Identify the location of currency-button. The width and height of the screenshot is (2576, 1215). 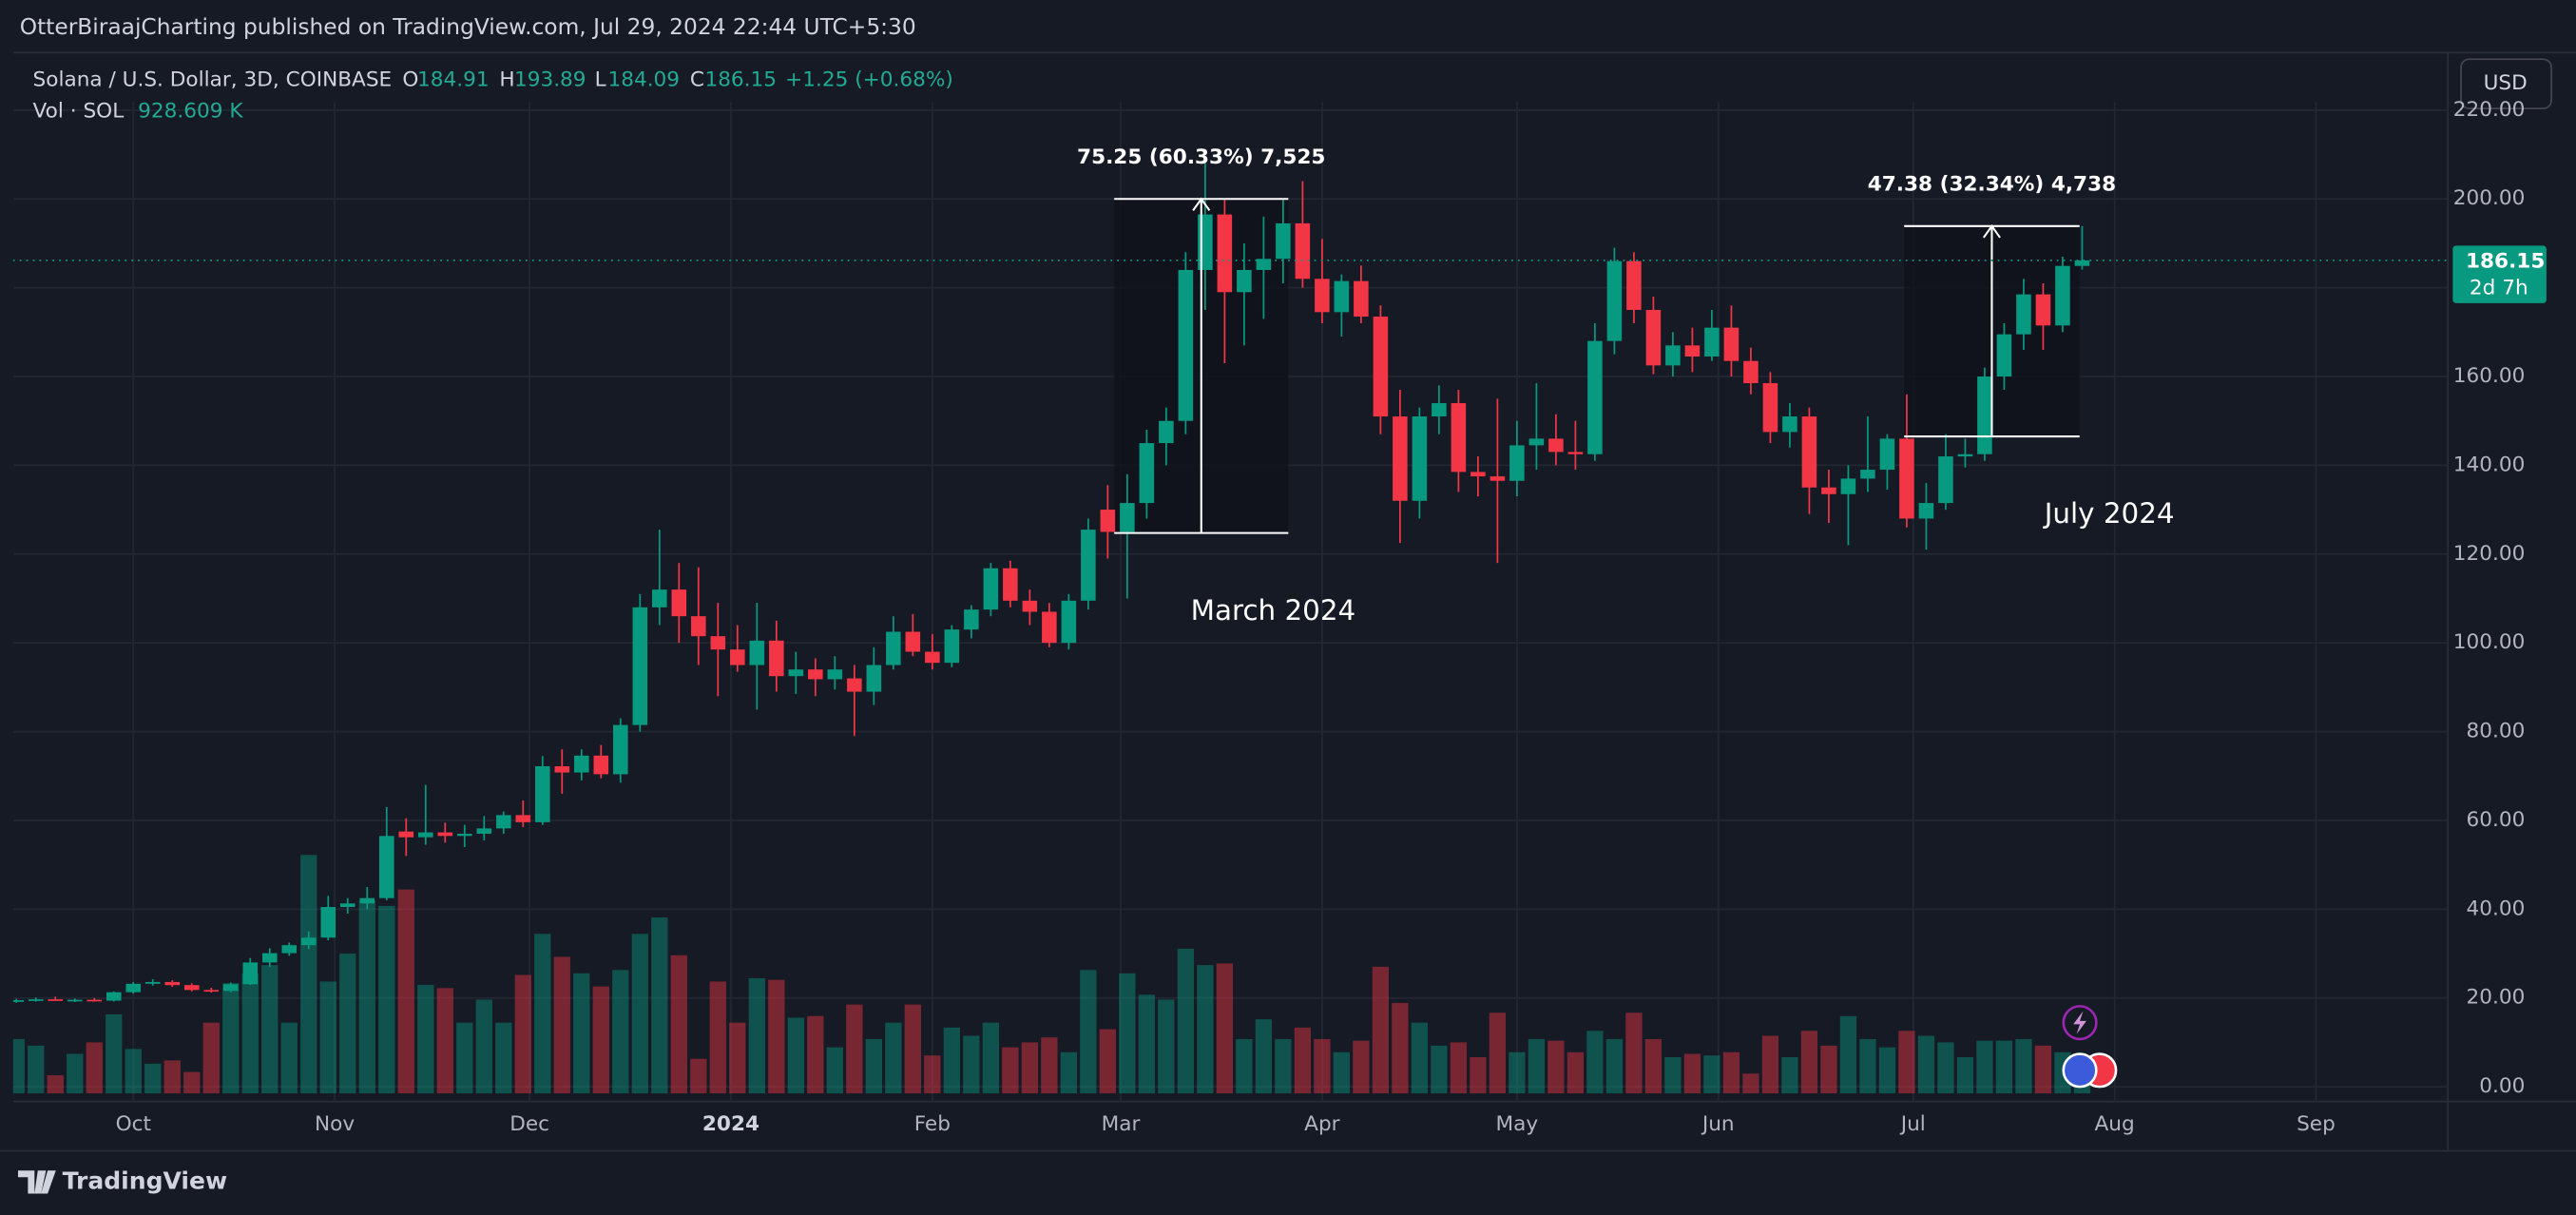
(2506, 84).